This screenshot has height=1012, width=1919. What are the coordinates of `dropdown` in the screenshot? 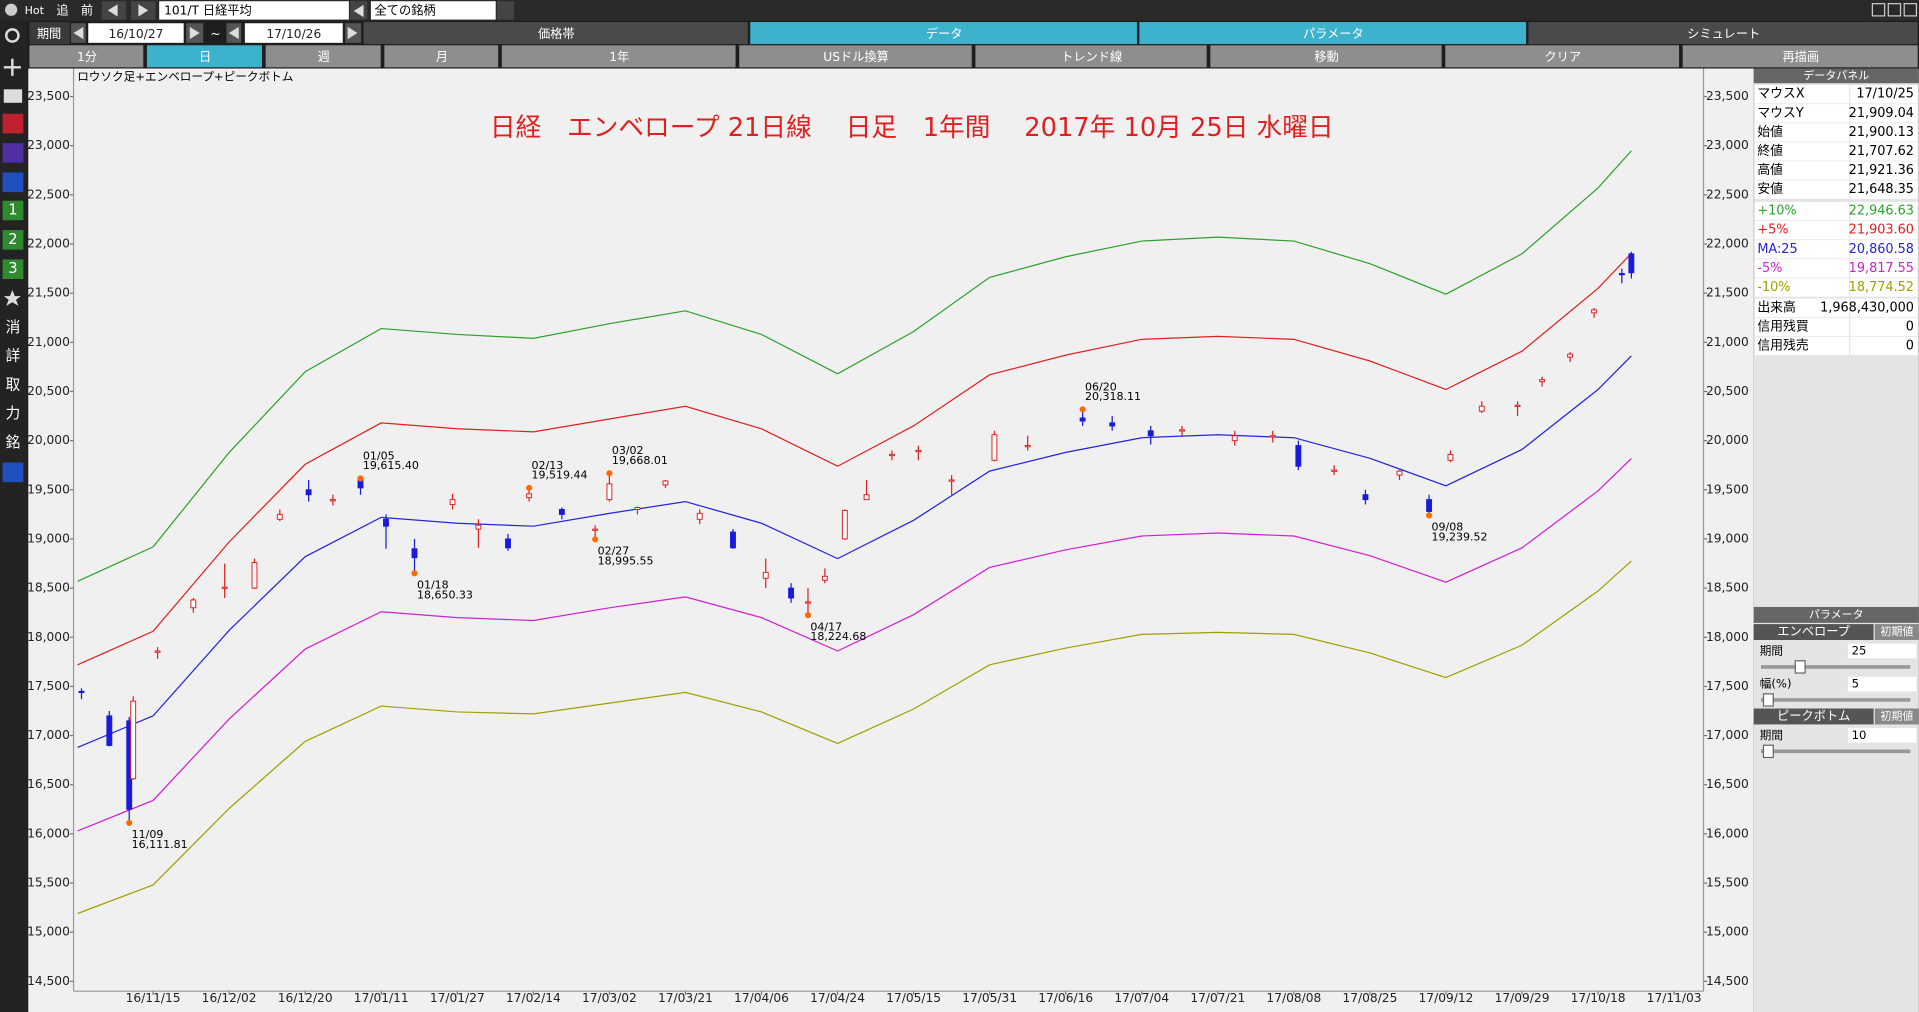 It's located at (505, 10).